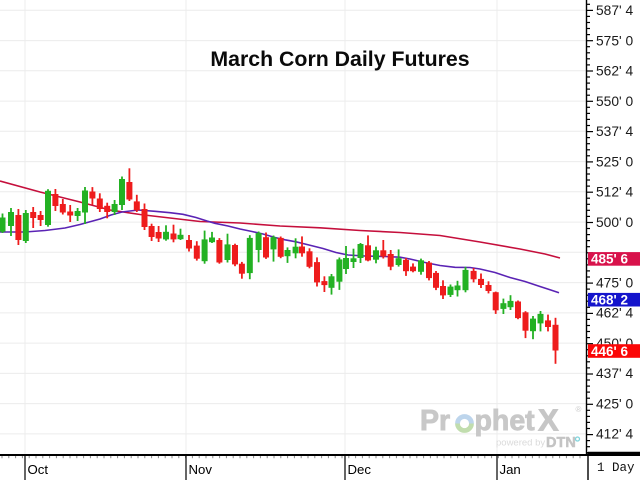  I want to click on svg-text: 446' 6, so click(609, 351).